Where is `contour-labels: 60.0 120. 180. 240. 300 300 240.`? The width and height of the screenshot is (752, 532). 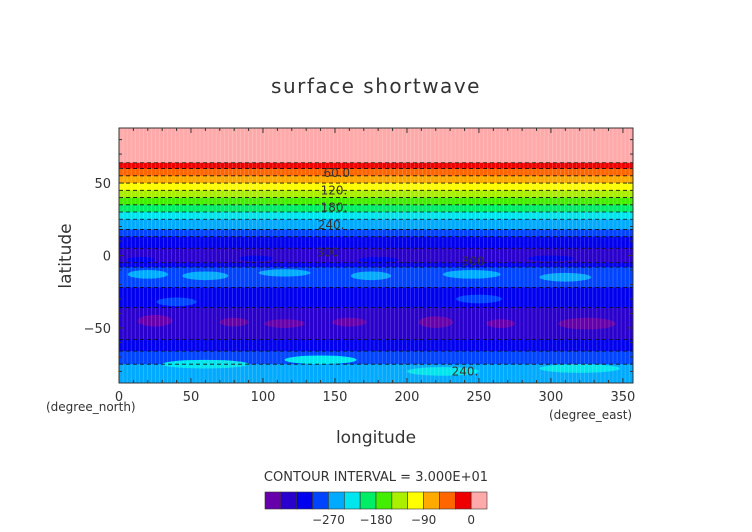 contour-labels: 60.0 120. 180. 240. 300 300 240. is located at coordinates (400, 272).